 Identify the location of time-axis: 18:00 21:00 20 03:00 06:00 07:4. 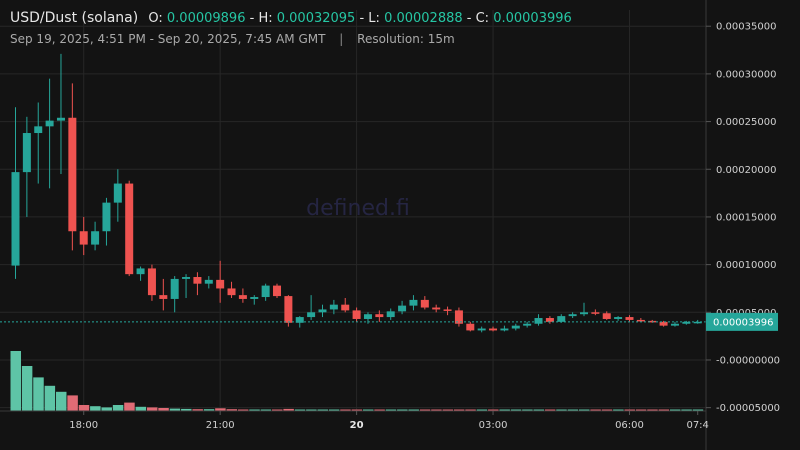
(354, 420).